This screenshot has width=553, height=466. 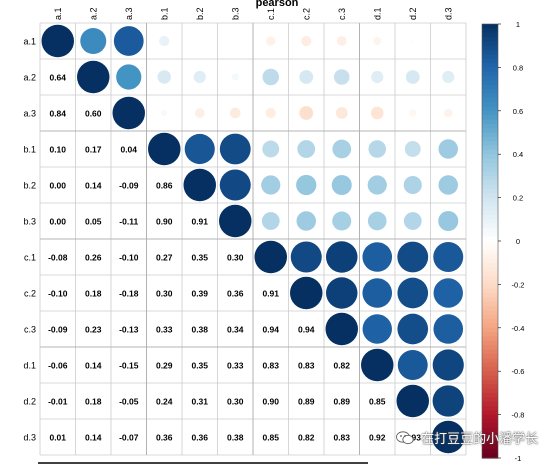 I want to click on circle-c.1-d.1, so click(x=377, y=257).